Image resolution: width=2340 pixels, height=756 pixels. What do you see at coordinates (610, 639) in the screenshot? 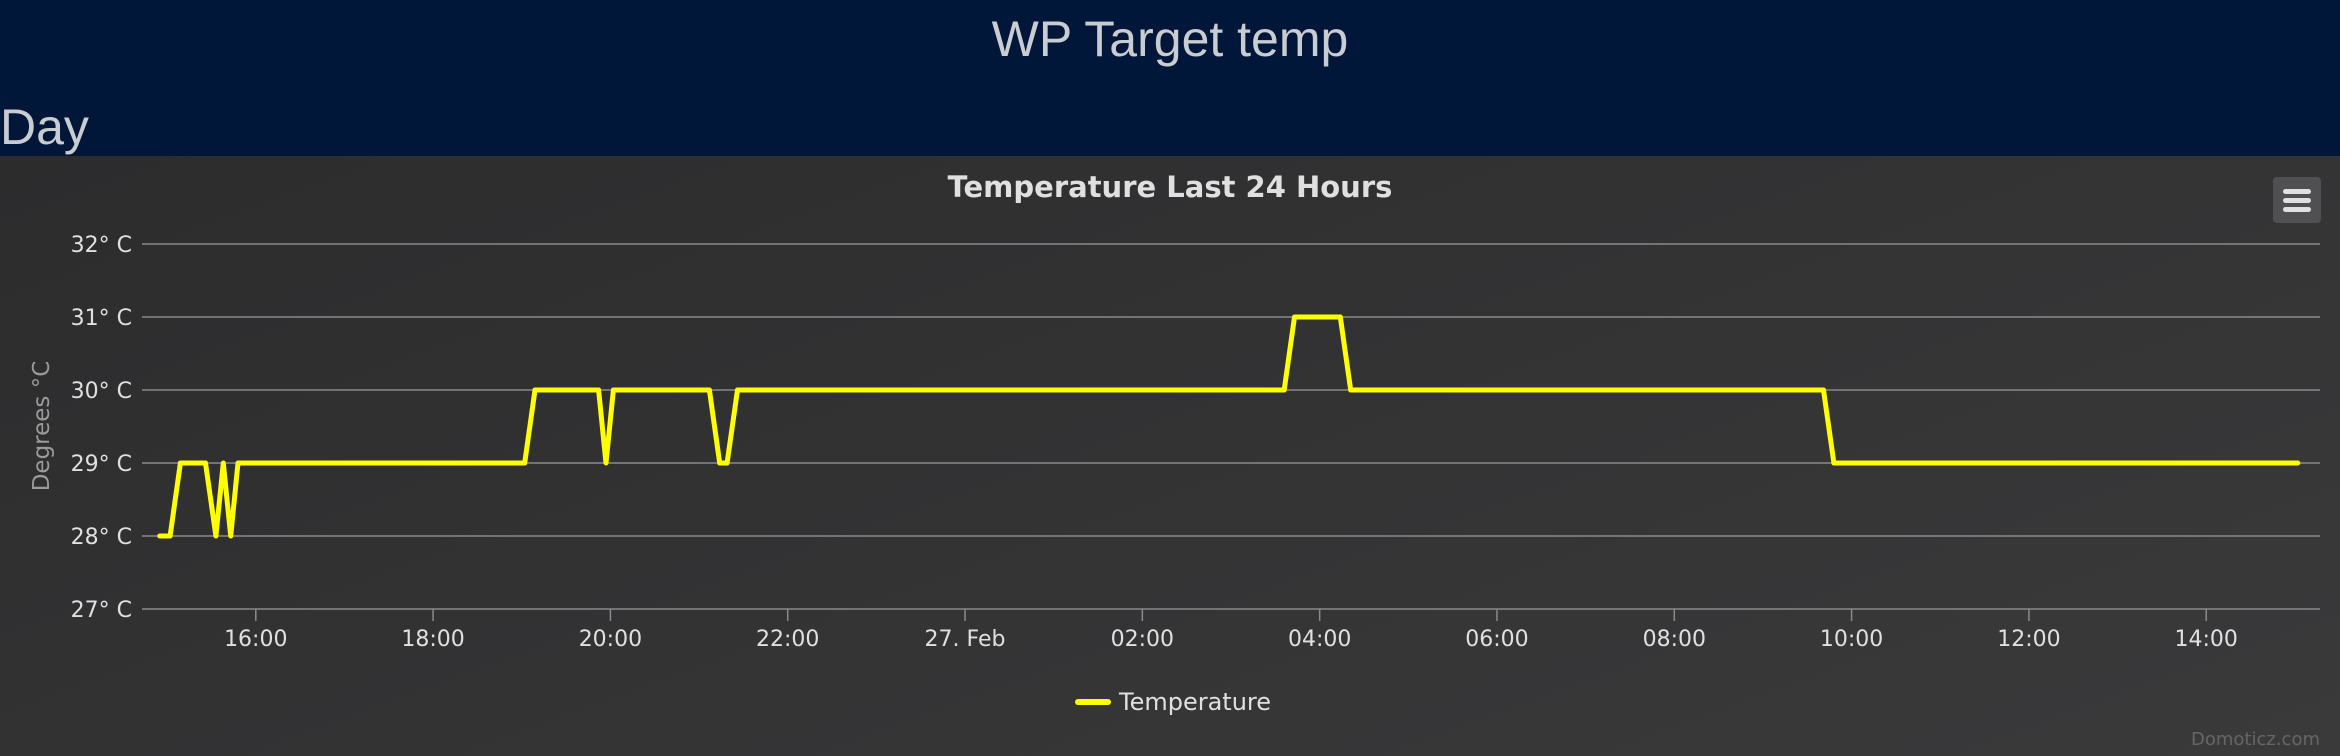
I see `x-tick-label: 20:00` at bounding box center [610, 639].